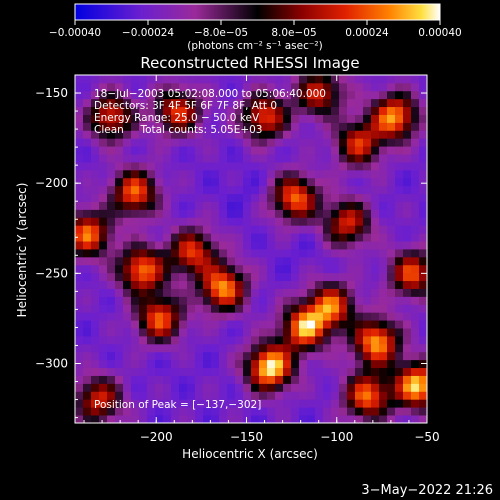 The width and height of the screenshot is (500, 500). I want to click on y-tick-label: −200, so click(51, 183).